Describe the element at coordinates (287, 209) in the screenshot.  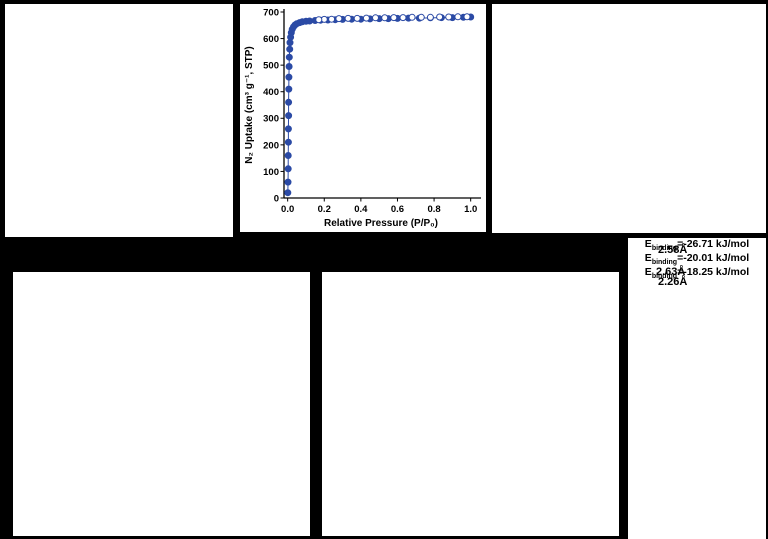
I see `svg-text: 0.0` at that location.